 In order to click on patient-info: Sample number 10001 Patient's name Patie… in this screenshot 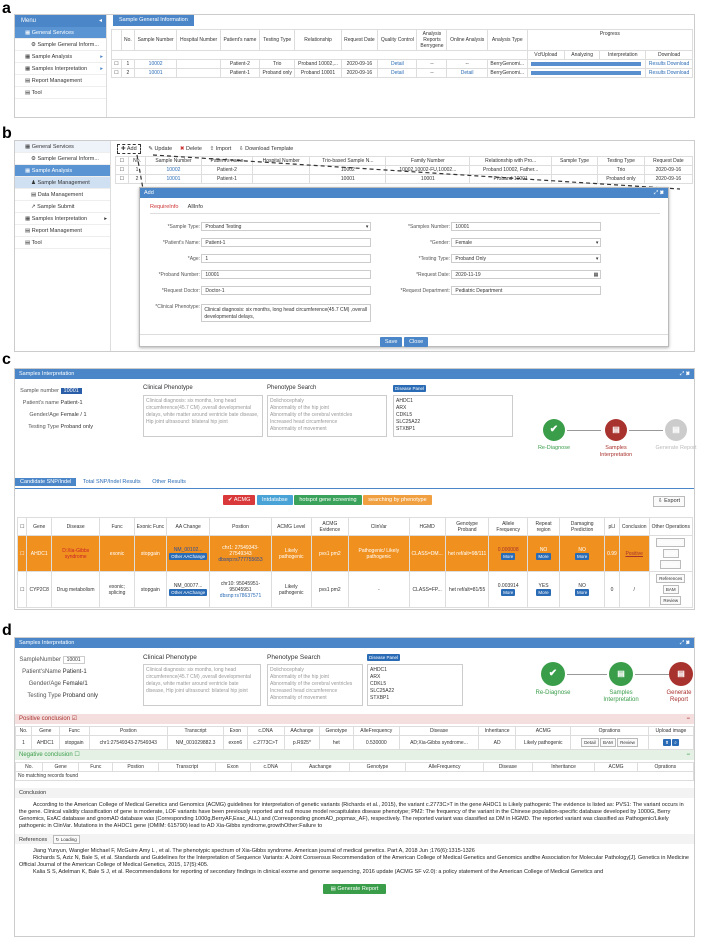, I will do `click(56, 409)`.